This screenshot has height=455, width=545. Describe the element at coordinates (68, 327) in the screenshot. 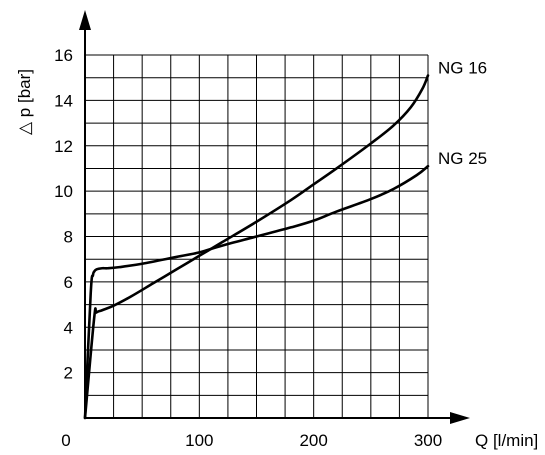

I see `y-tick-label: 4` at that location.